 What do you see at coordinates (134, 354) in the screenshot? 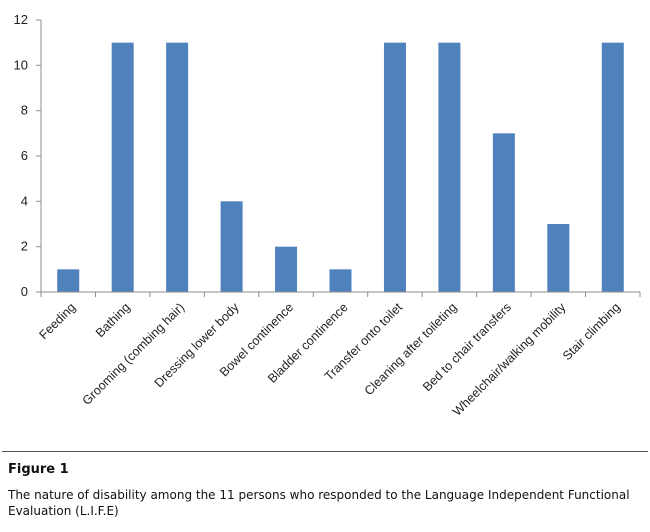
I see `x-tick-label: Grooming (combing hair)` at bounding box center [134, 354].